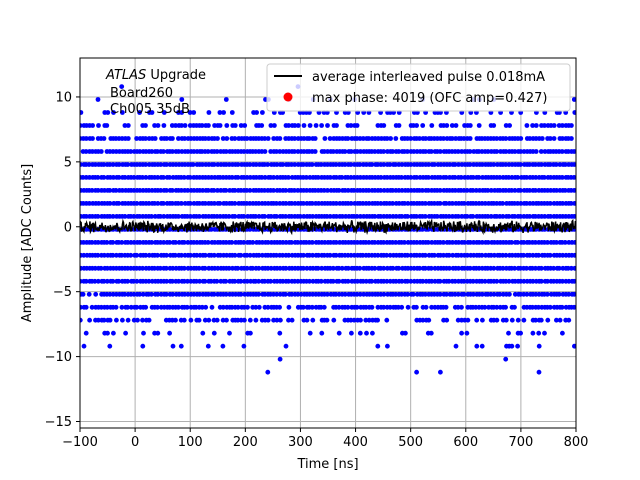 The image size is (640, 480). What do you see at coordinates (155, 75) in the screenshot?
I see `annotation-line-1: ATLAS Upgrade` at bounding box center [155, 75].